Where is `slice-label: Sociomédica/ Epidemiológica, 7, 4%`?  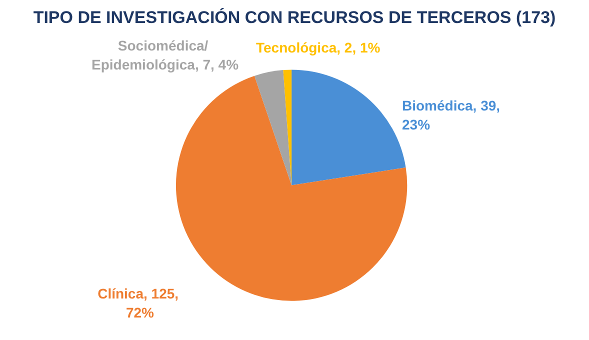 slice-label: Sociomédica/ Epidemiológica, 7, 4% is located at coordinates (165, 55).